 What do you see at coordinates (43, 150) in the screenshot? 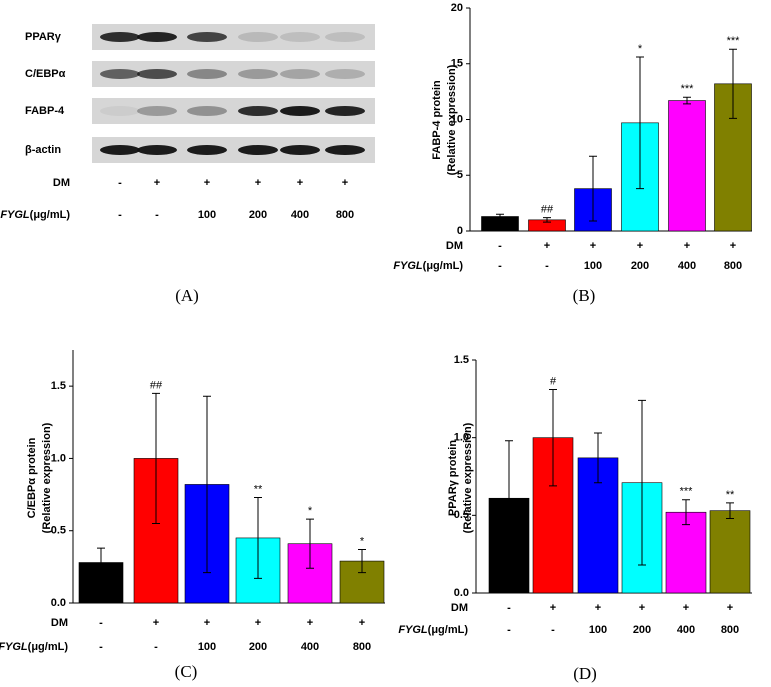
I see `protein-label: β-actin` at bounding box center [43, 150].